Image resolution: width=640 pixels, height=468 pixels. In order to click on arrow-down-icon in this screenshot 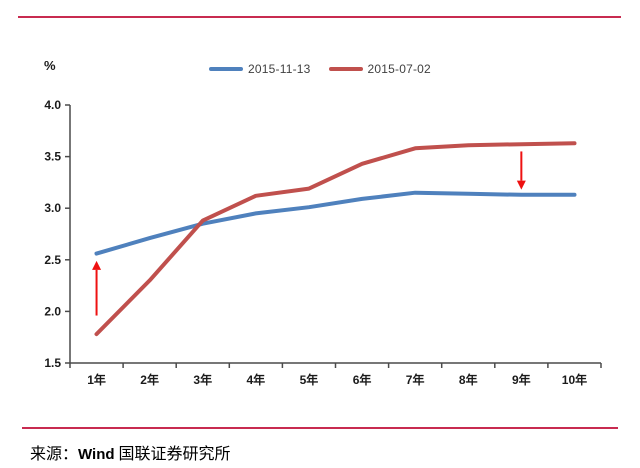, I will do `click(521, 185)`.